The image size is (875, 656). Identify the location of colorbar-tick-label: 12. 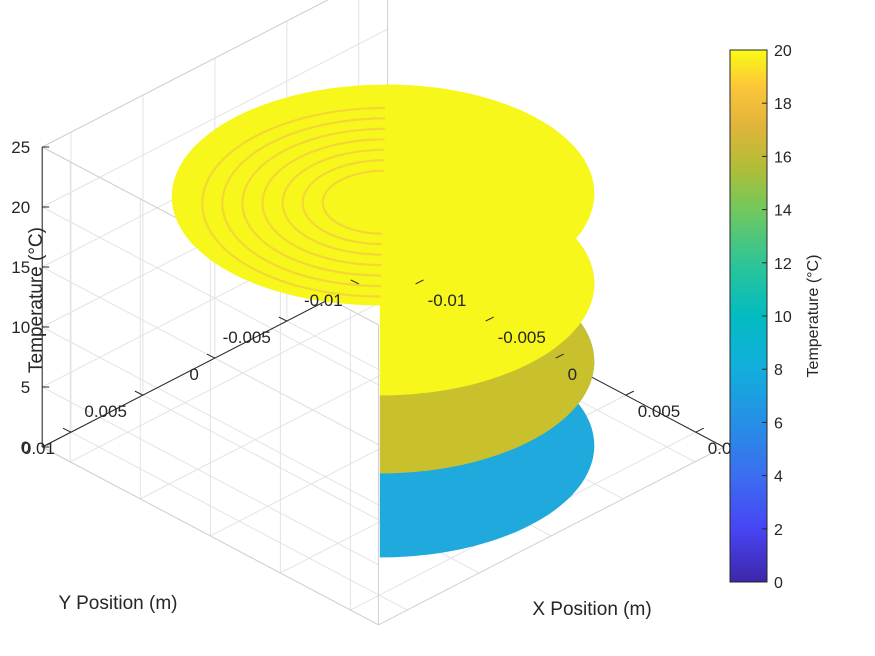
(783, 264).